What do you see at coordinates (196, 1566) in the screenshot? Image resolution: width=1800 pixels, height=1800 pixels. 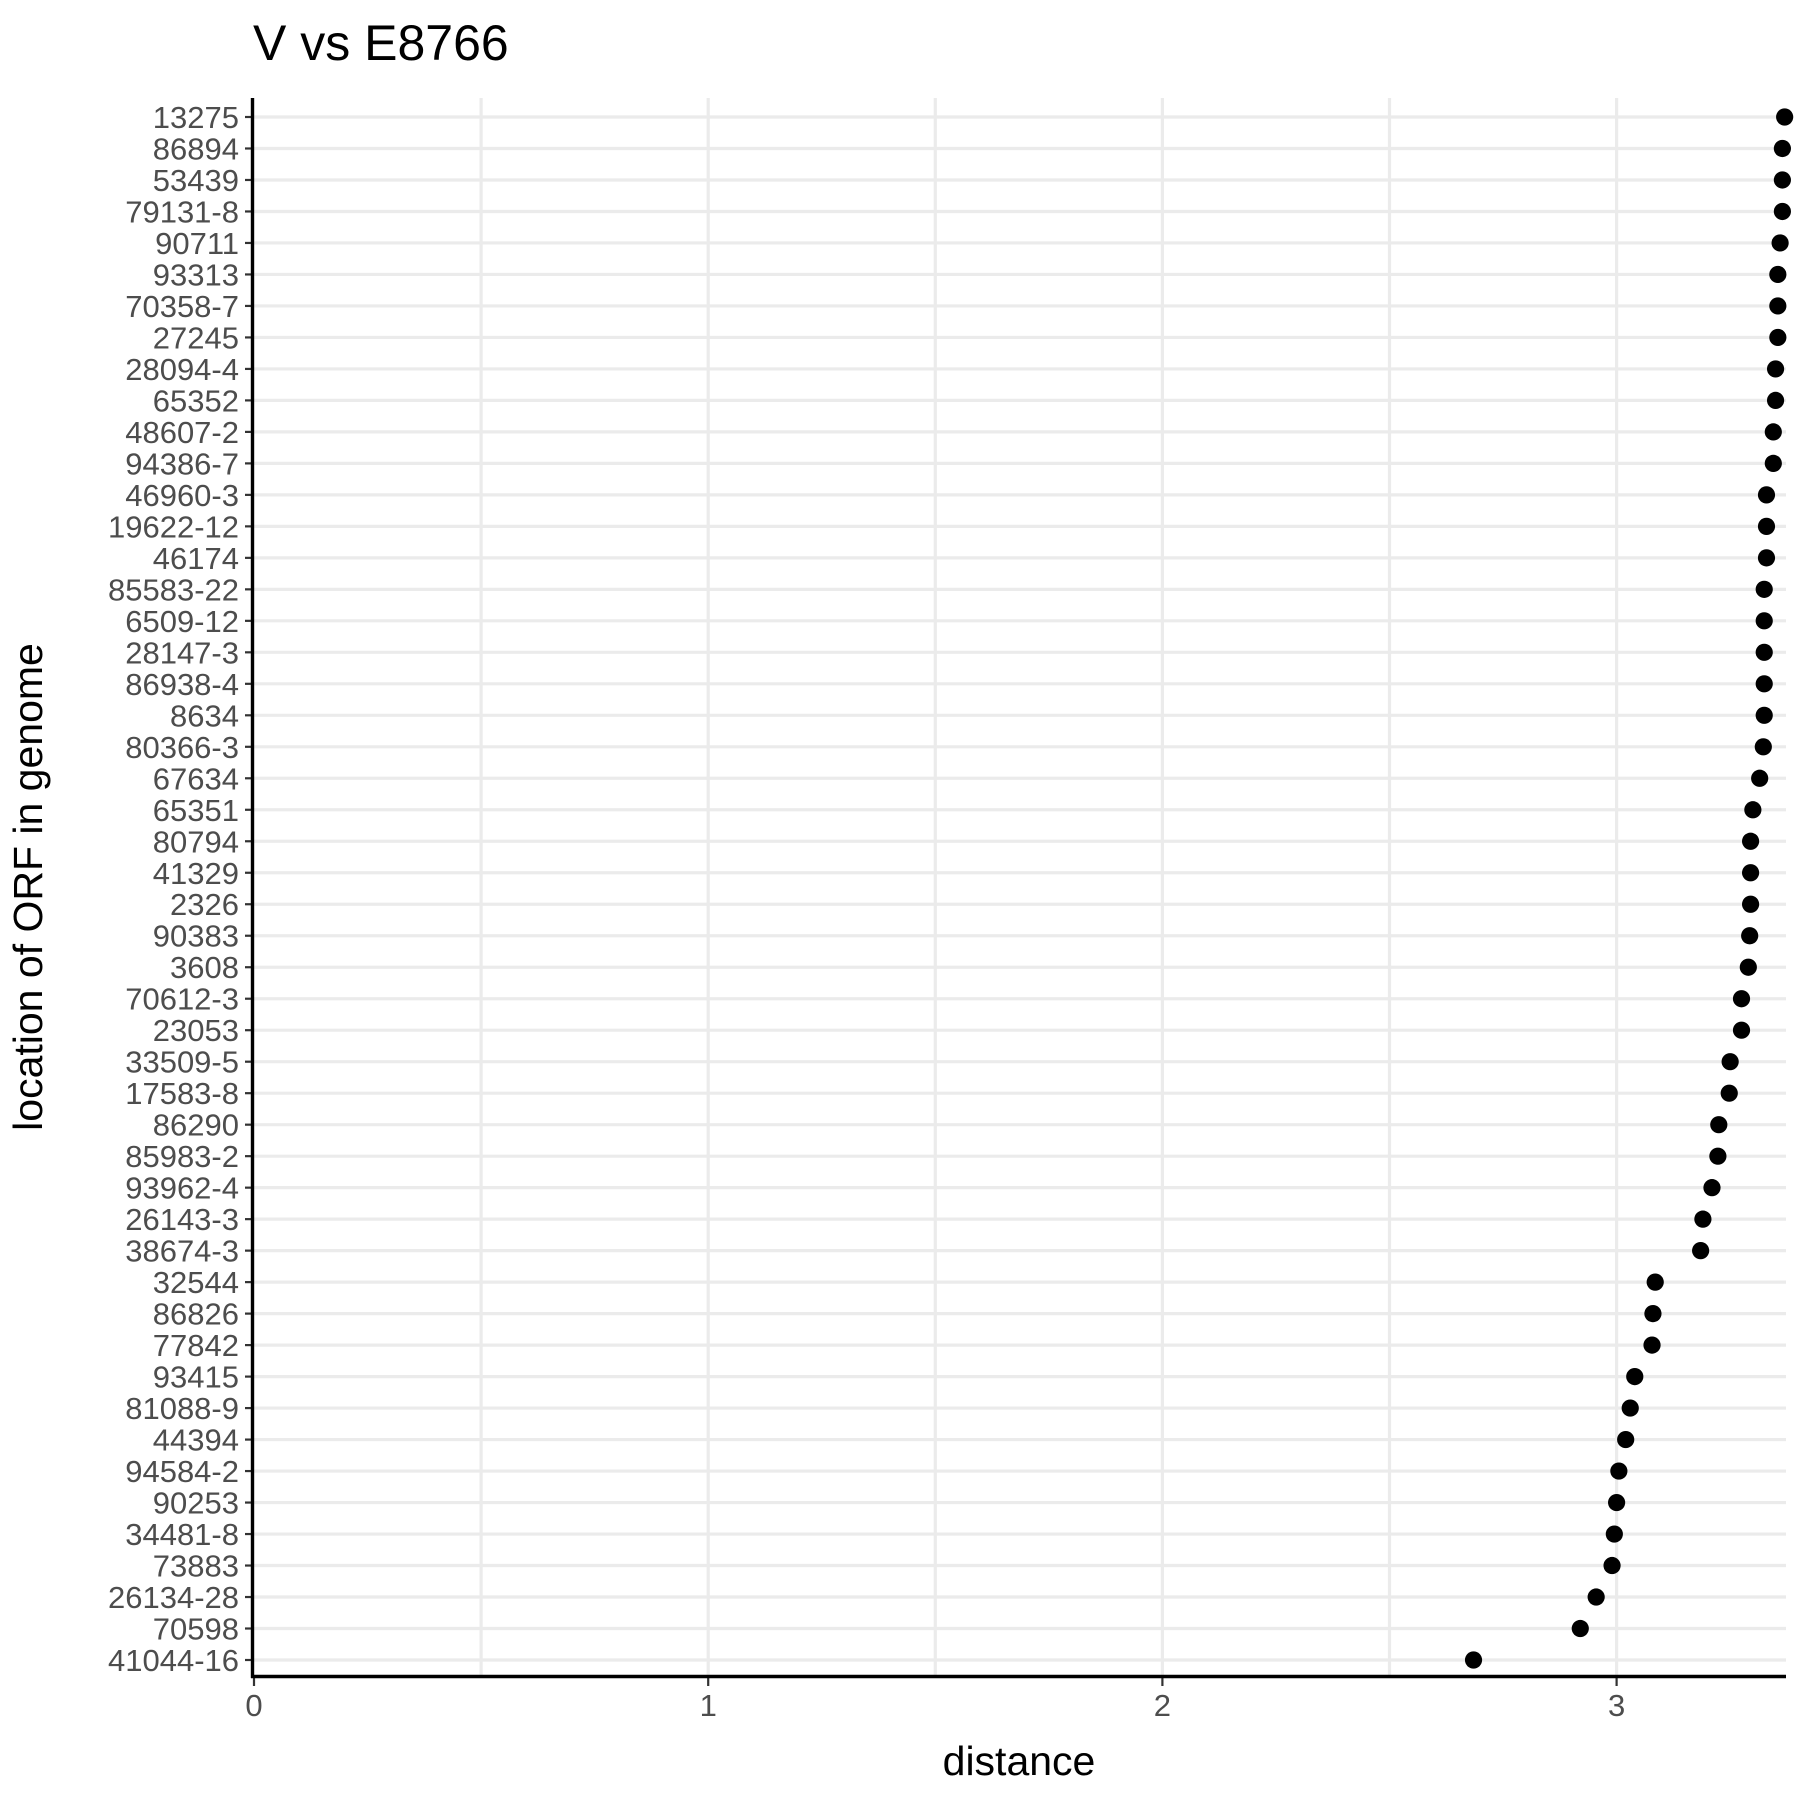 I see `y-tick-label: 73883` at bounding box center [196, 1566].